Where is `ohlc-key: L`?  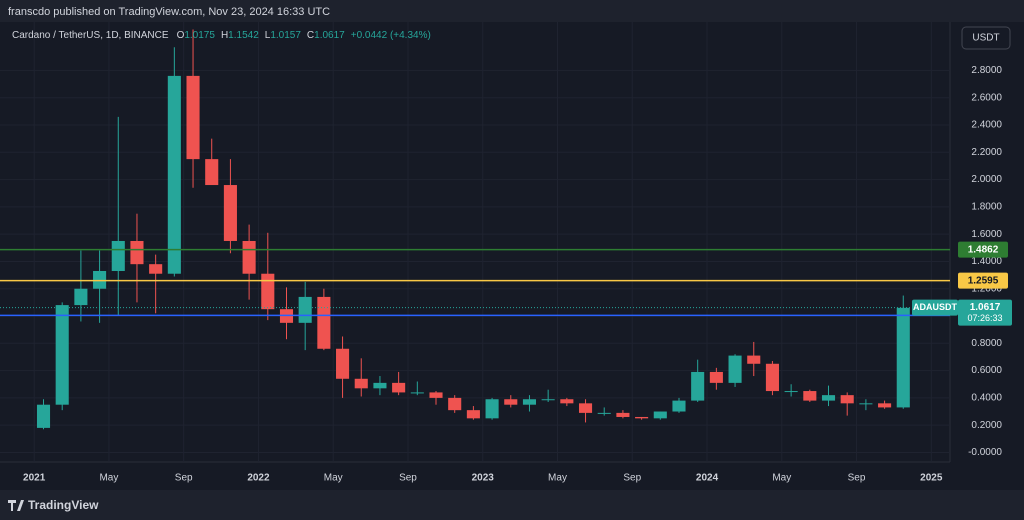 ohlc-key: L is located at coordinates (268, 35).